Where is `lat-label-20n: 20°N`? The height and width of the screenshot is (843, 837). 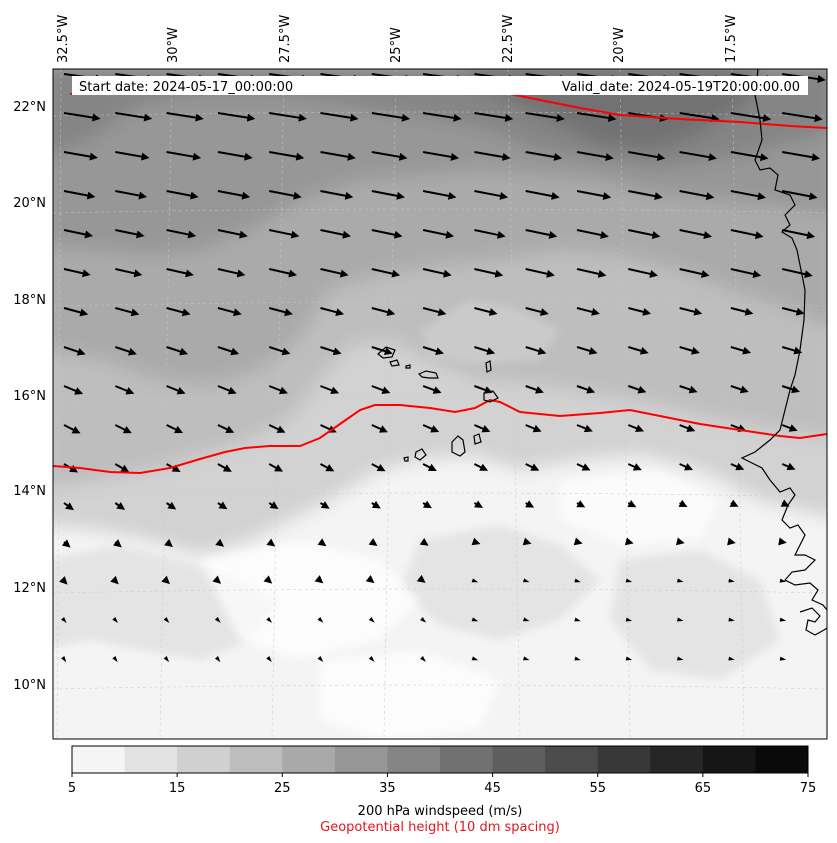 lat-label-20n: 20°N is located at coordinates (29, 203).